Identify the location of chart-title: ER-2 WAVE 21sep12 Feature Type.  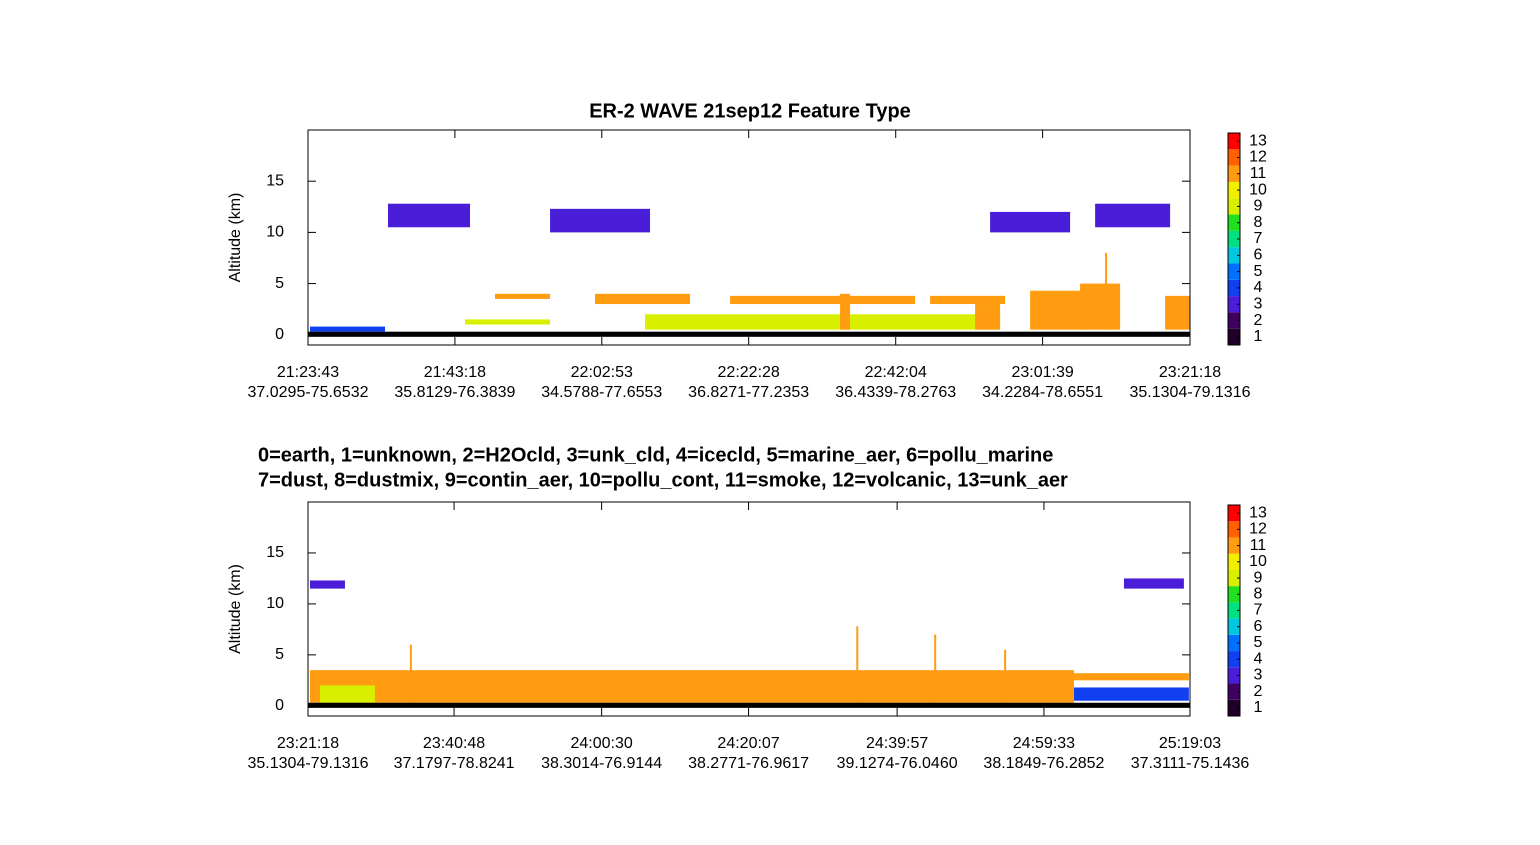
(750, 111).